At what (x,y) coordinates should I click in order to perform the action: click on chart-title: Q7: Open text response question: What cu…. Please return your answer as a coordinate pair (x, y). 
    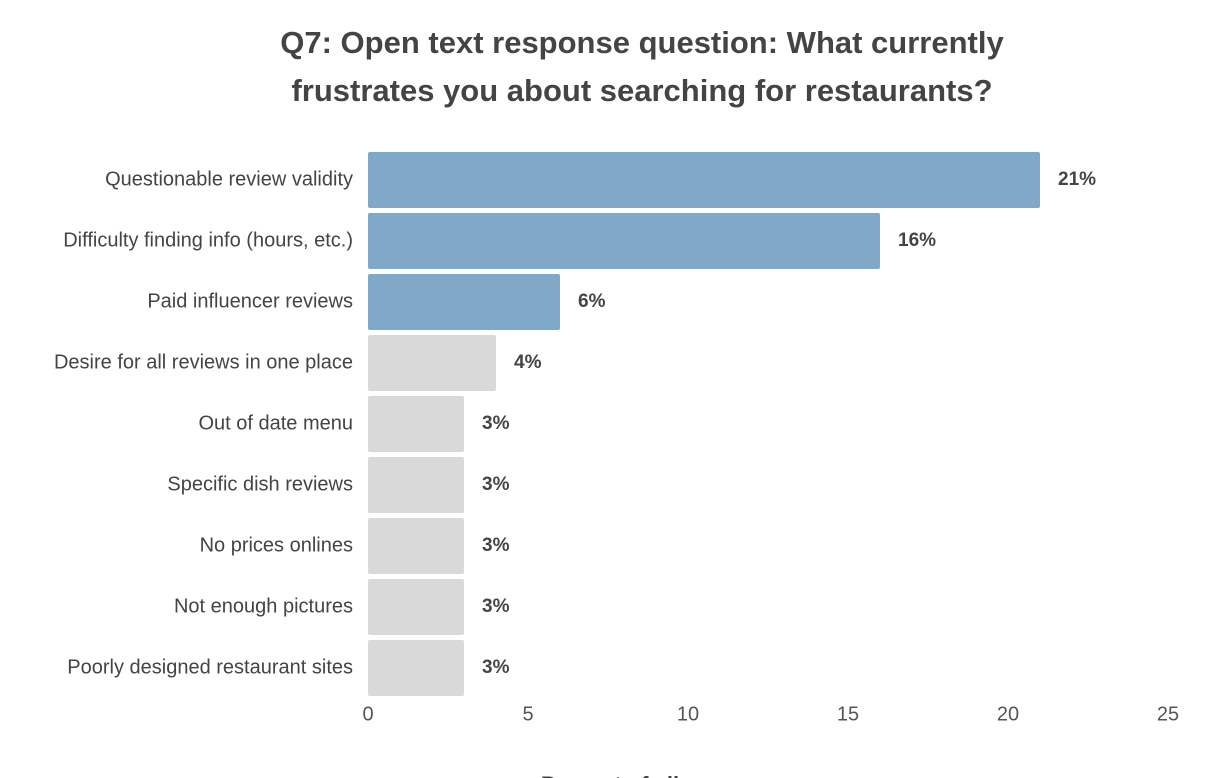
    Looking at the image, I should click on (642, 42).